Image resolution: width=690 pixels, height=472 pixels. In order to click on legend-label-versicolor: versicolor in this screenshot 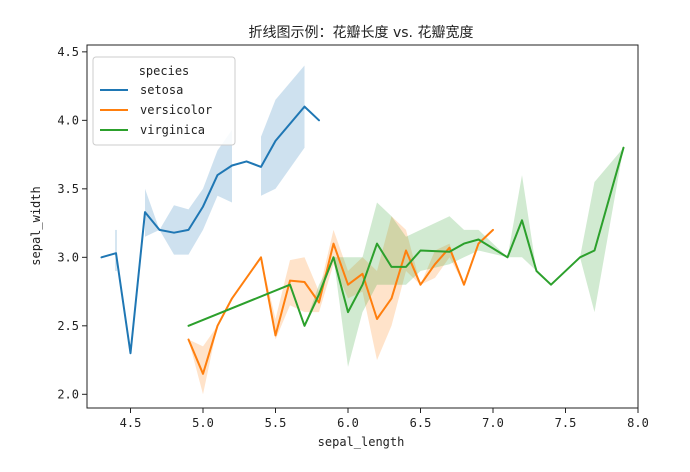, I will do `click(176, 110)`.